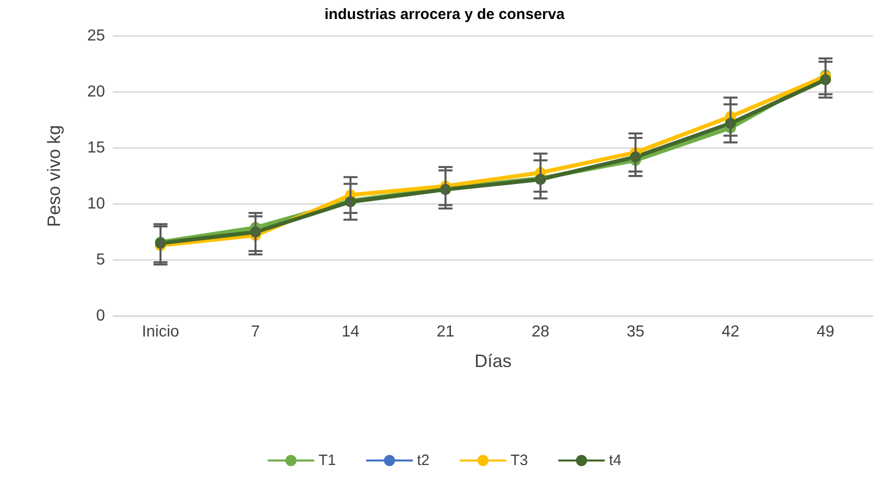  I want to click on y-tick-label: 5, so click(101, 260).